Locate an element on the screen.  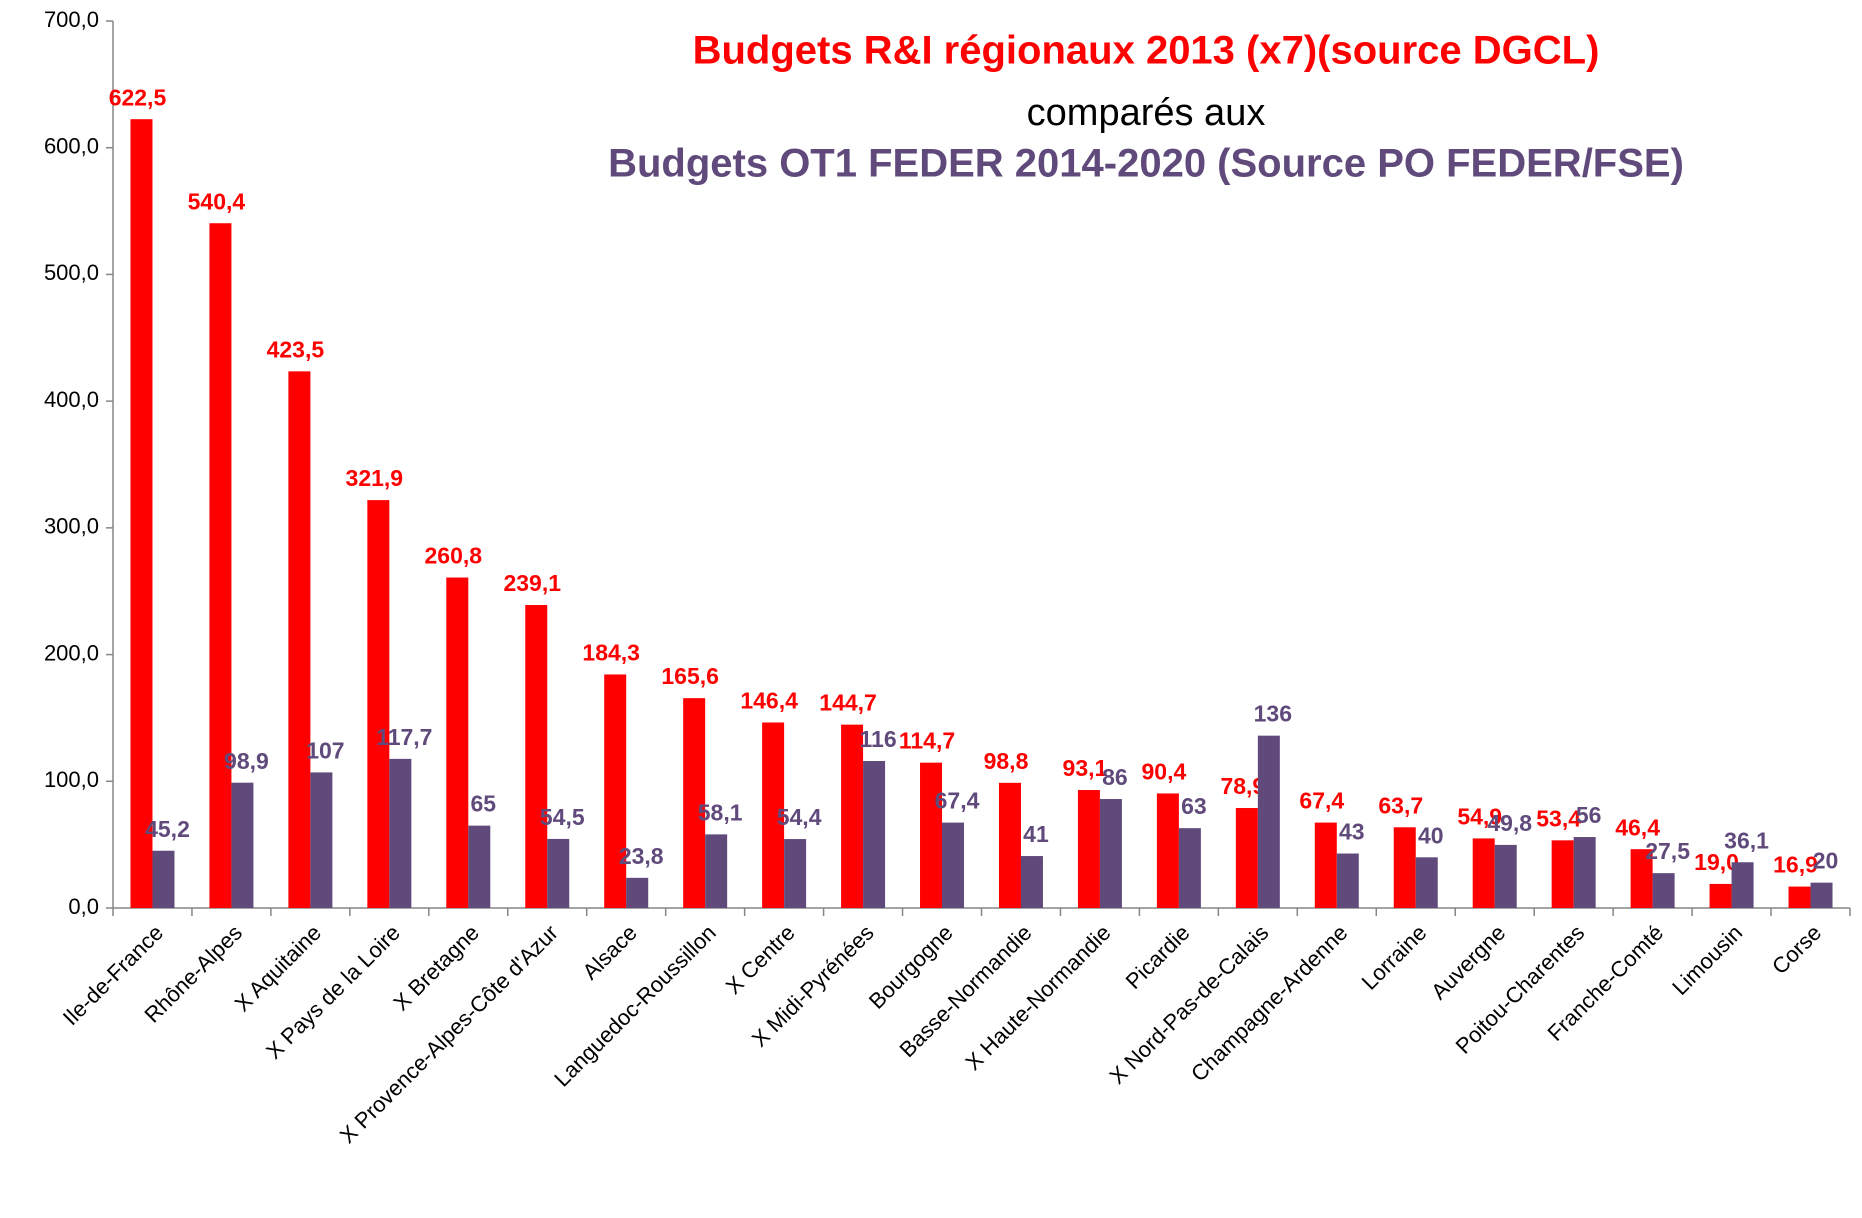
x-tick-label: Picardie is located at coordinates (1158, 957).